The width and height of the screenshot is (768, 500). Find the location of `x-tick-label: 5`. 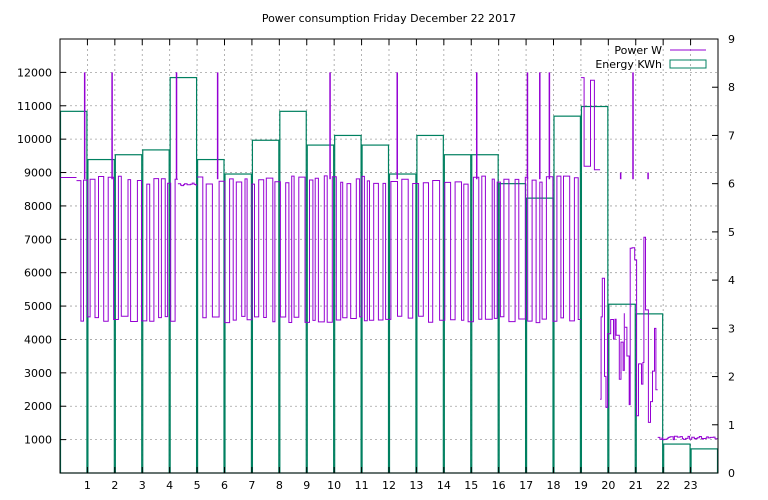

x-tick-label: 5 is located at coordinates (197, 485).